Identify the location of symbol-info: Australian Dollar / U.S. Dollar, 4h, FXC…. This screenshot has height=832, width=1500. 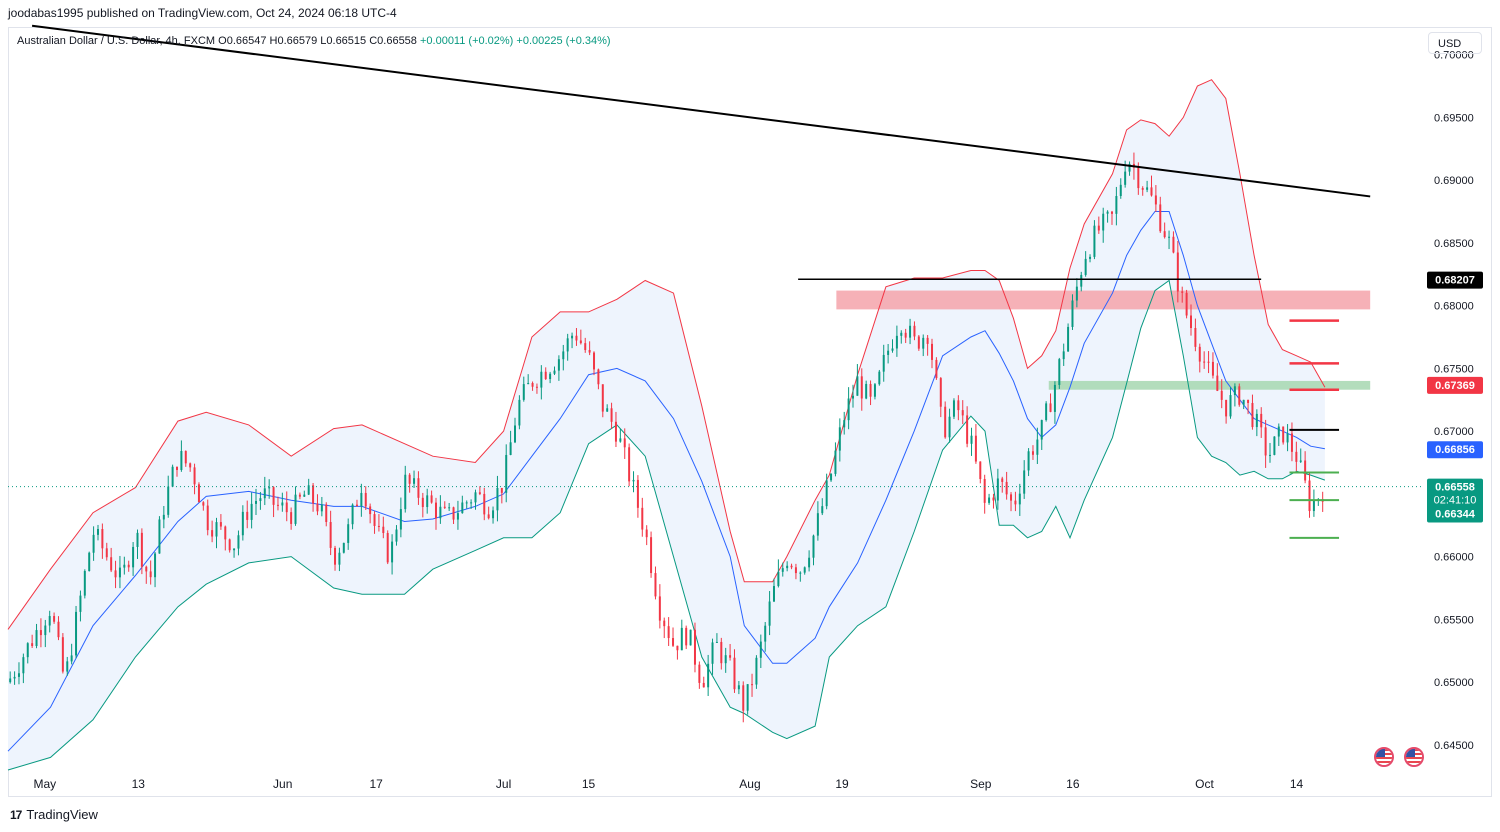
(314, 41).